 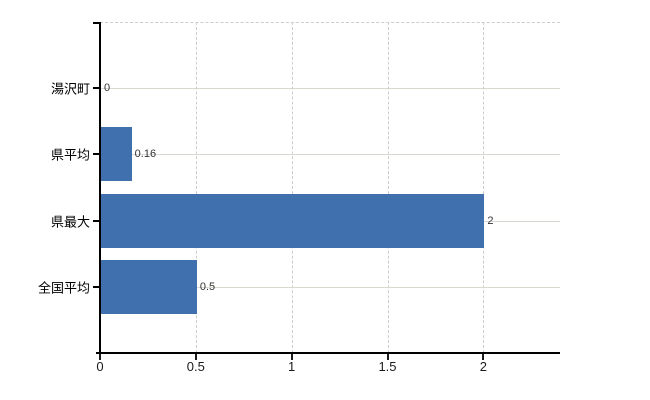 I want to click on x-tick-label: 2, so click(x=483, y=366).